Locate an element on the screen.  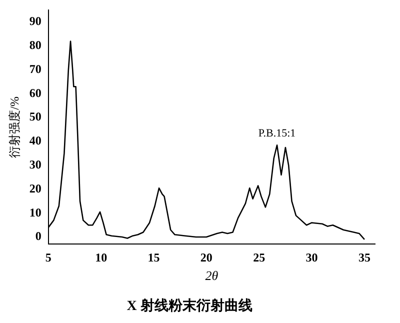
y-tick-label: 10 is located at coordinates (35, 212).